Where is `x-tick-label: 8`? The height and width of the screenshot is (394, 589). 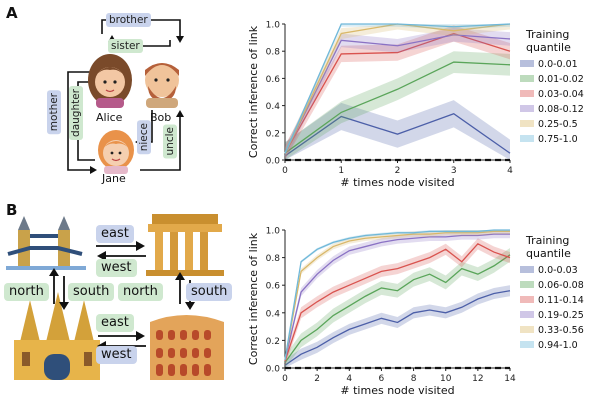
x-tick-label: 8 is located at coordinates (414, 379).